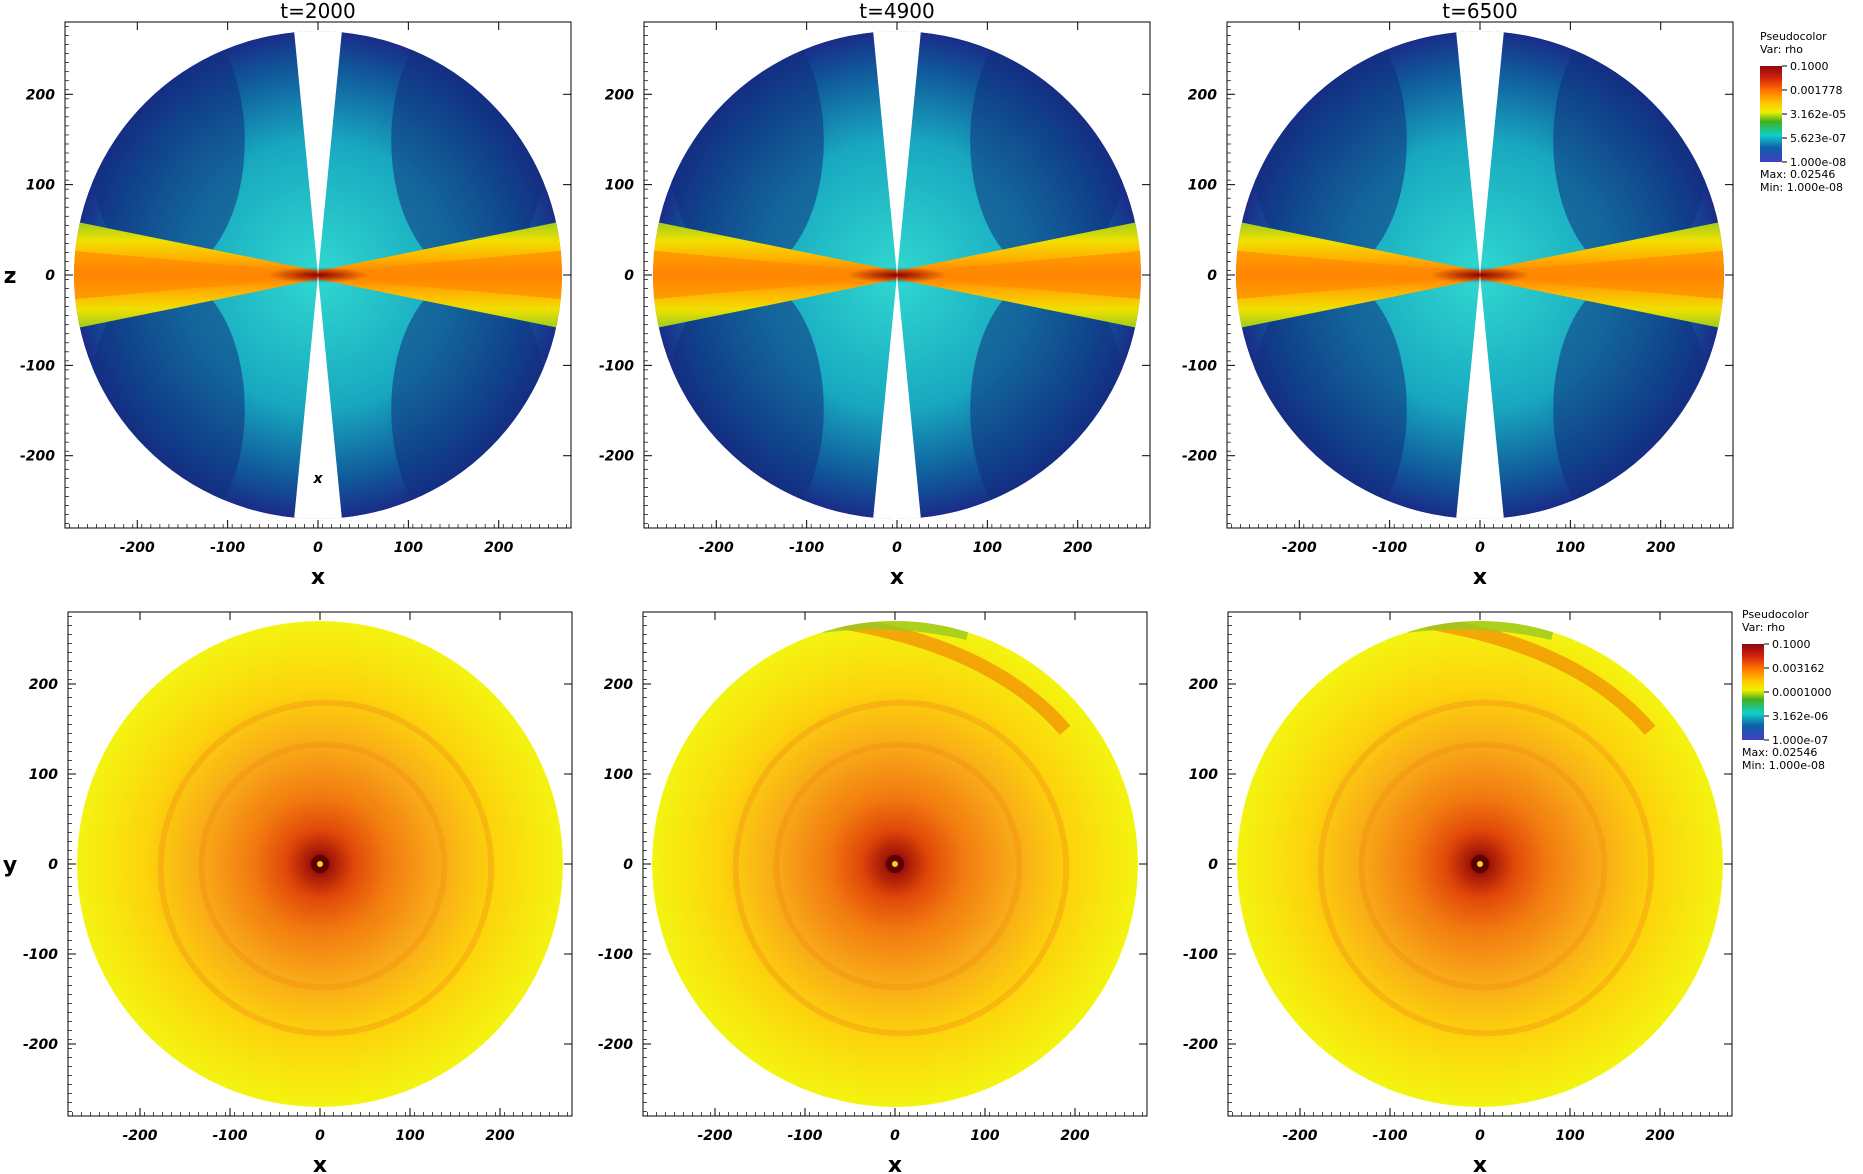 The image size is (1863, 1174). Describe the element at coordinates (317, 479) in the screenshot. I see `axis-marker-x: x` at that location.